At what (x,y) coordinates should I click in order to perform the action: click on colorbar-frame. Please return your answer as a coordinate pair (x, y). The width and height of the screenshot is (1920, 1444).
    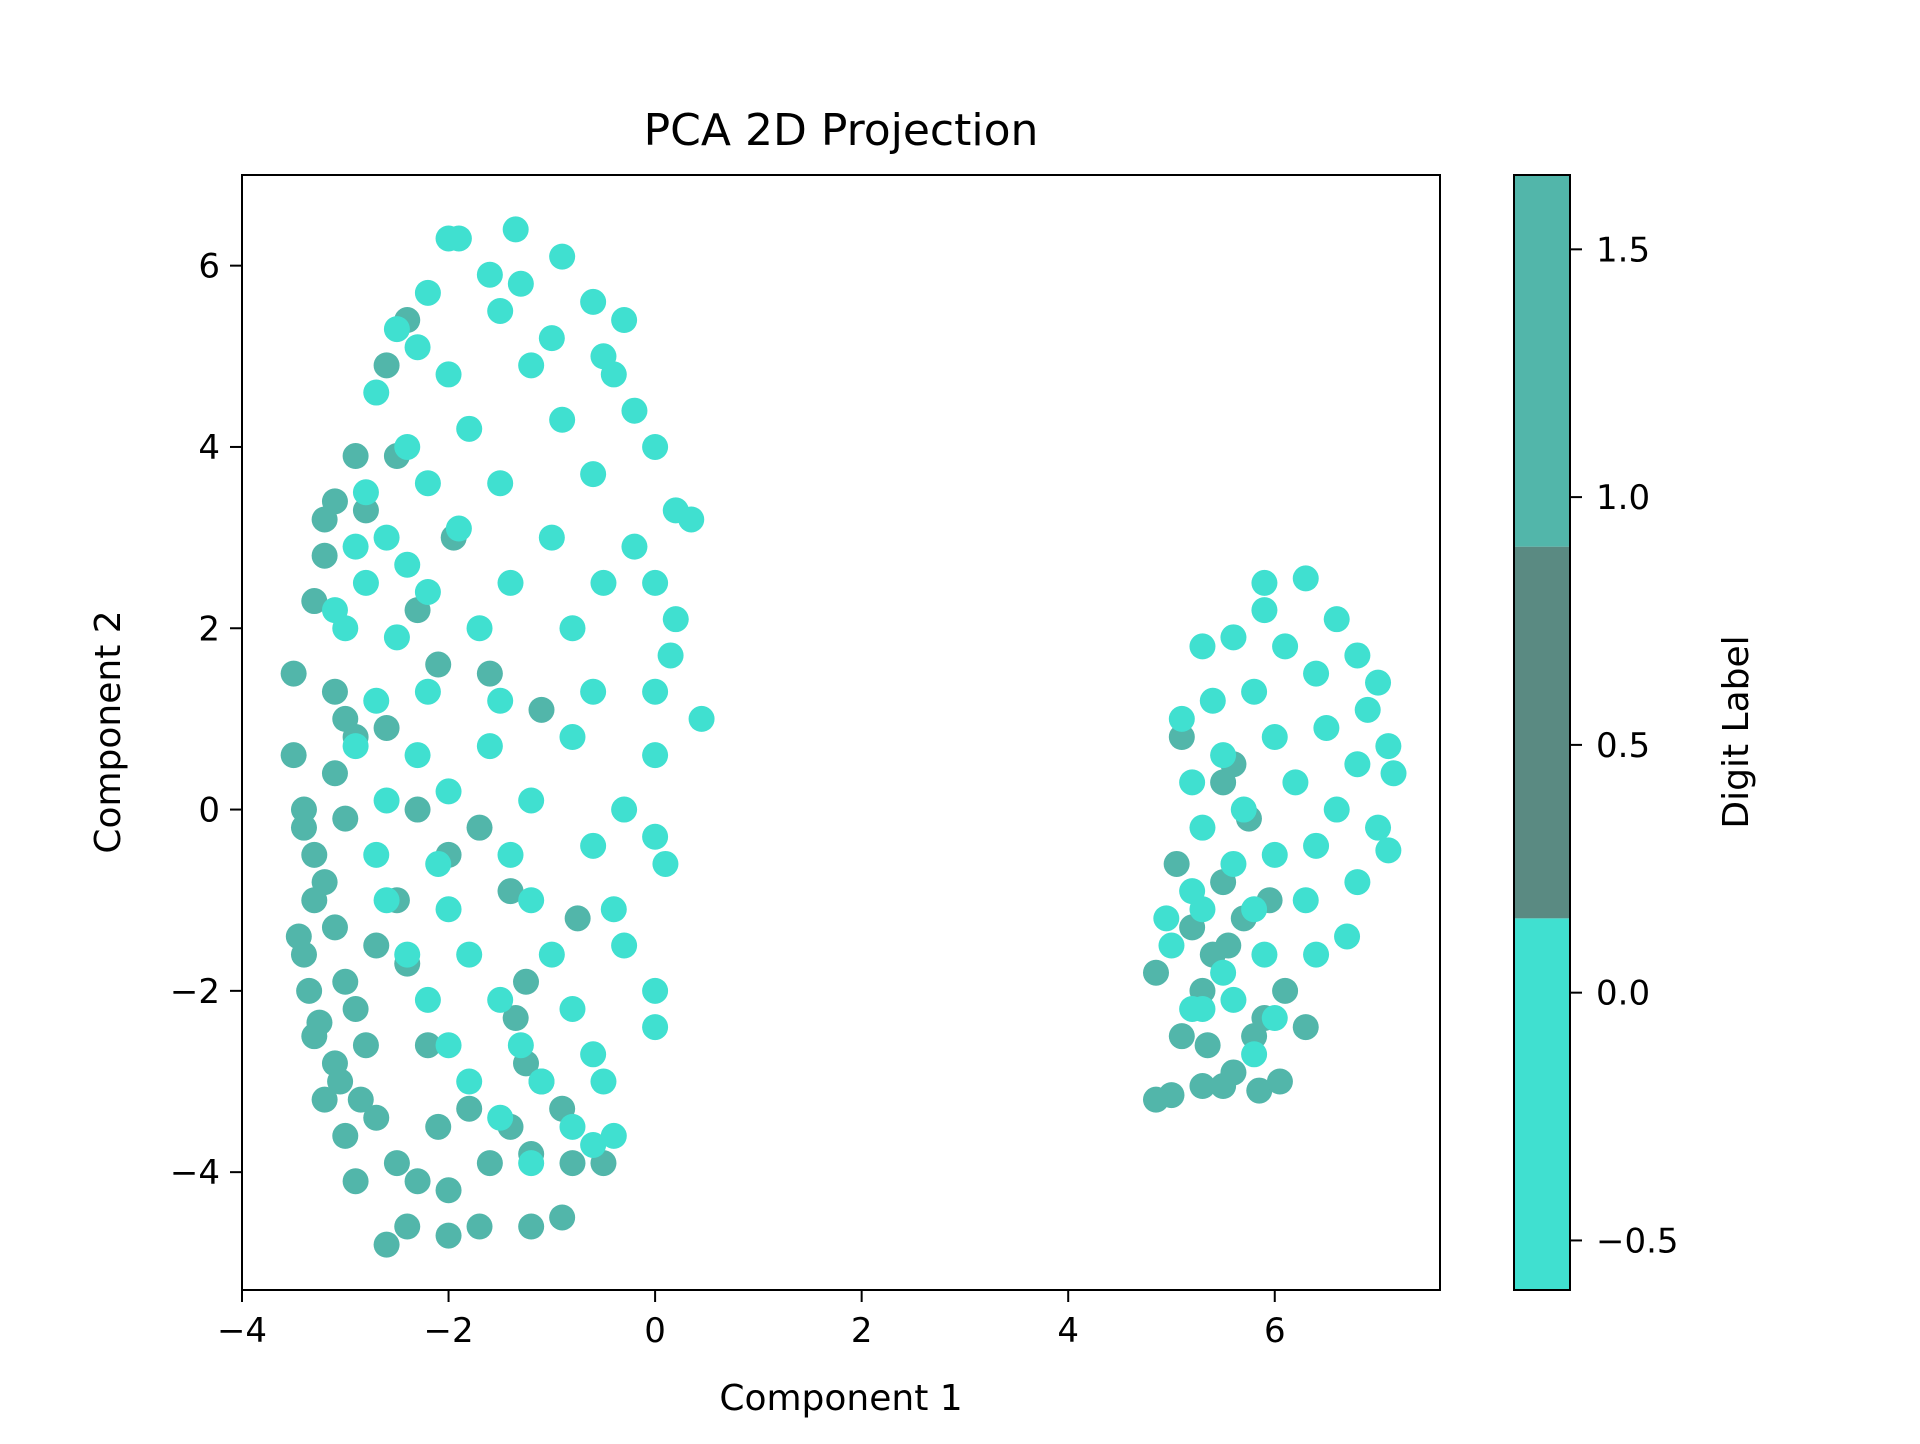
    Looking at the image, I should click on (1542, 732).